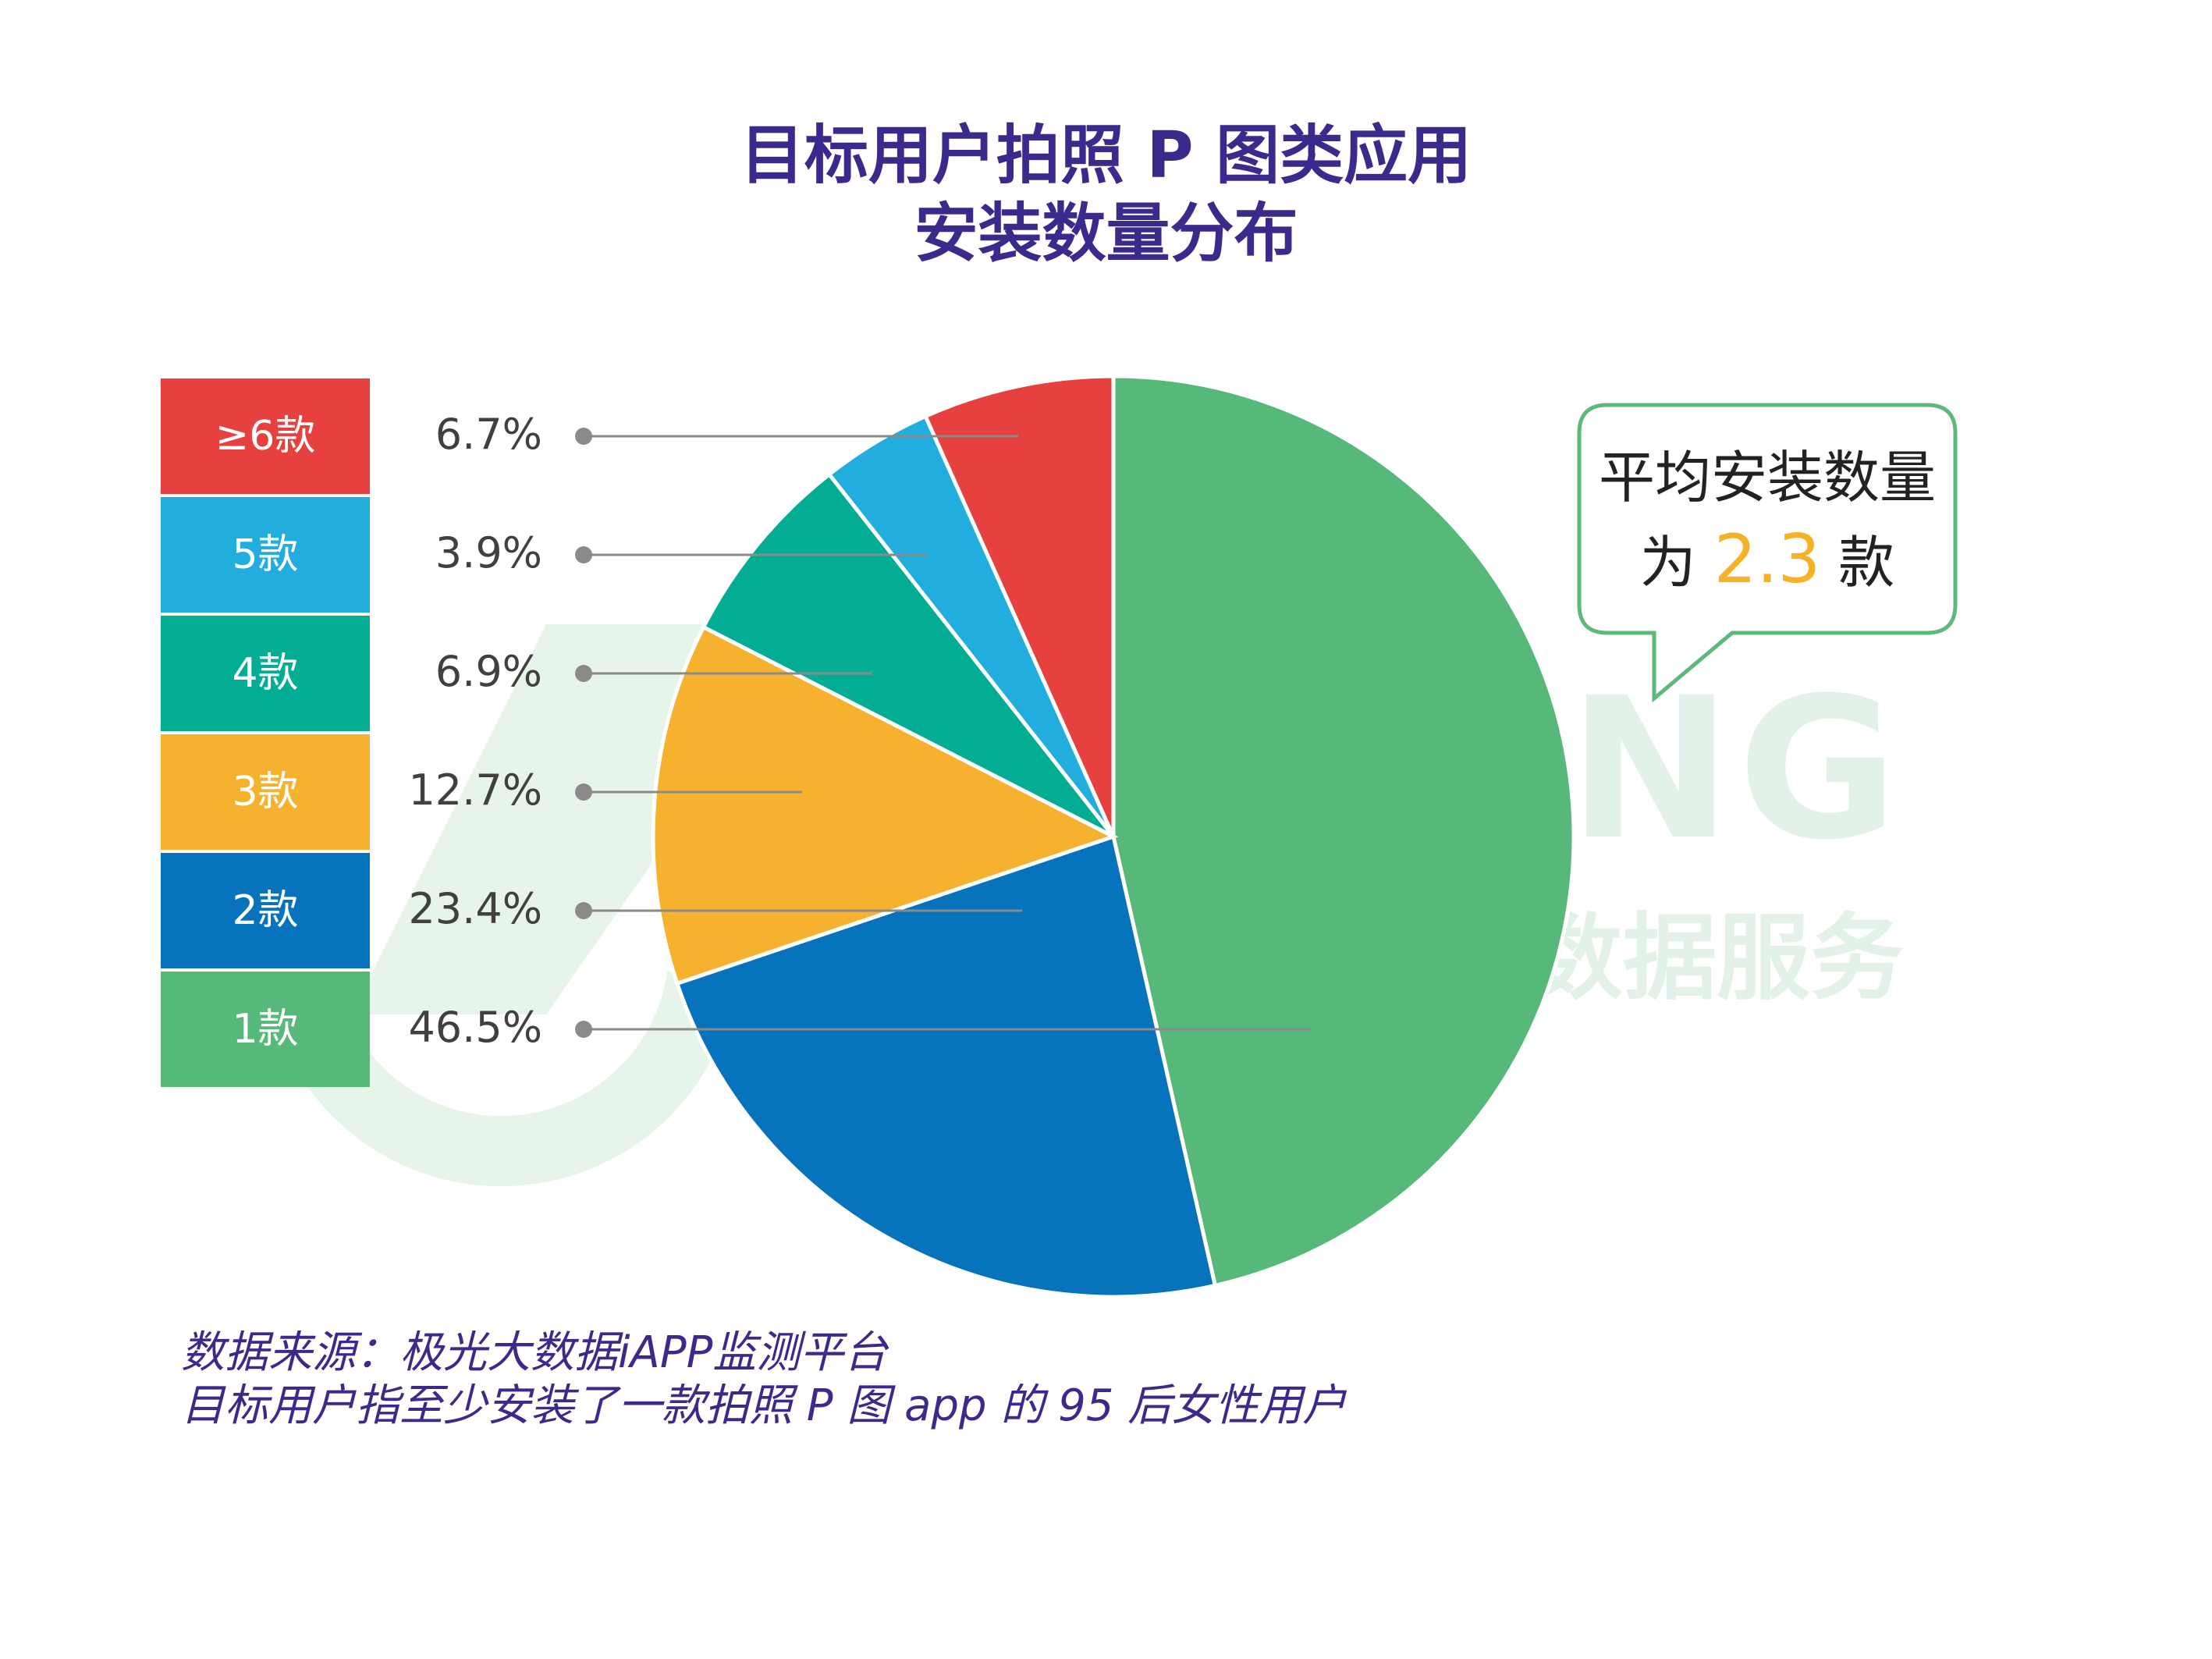 The width and height of the screenshot is (2212, 1659). I want to click on percentage-label-1: 46.5%, so click(475, 1027).